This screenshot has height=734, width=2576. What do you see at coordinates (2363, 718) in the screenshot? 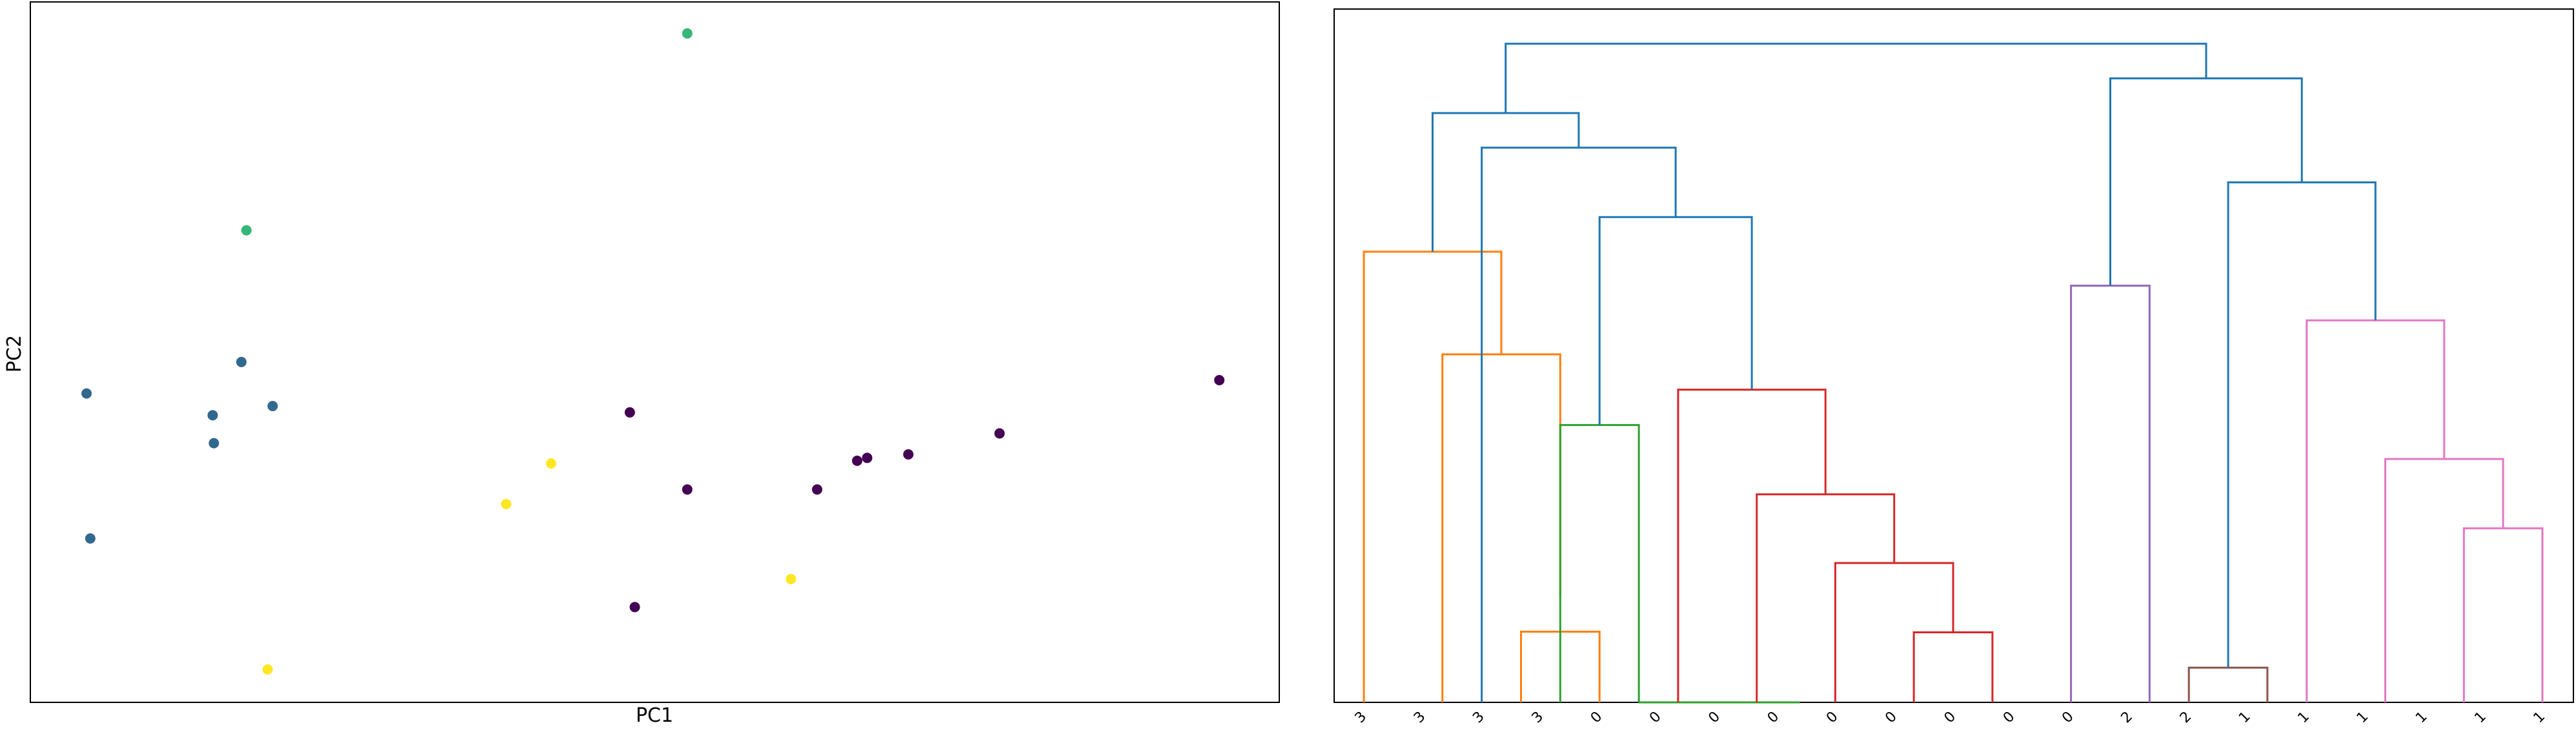
I see `dendrogram-leaf-label-17: 1` at bounding box center [2363, 718].